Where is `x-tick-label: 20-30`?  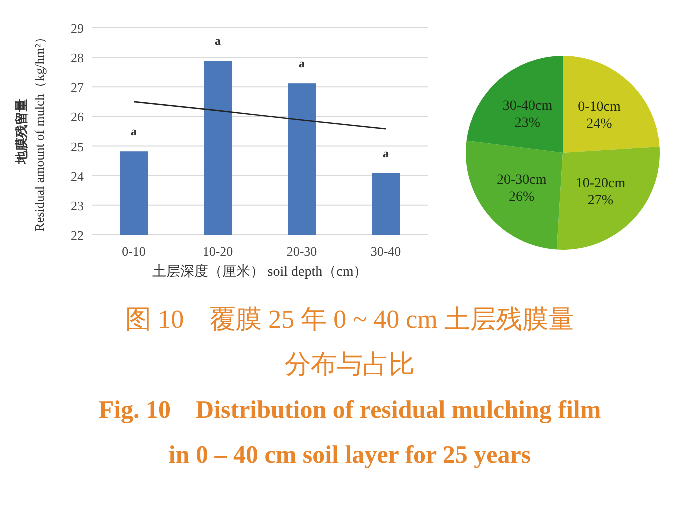 x-tick-label: 20-30 is located at coordinates (302, 251).